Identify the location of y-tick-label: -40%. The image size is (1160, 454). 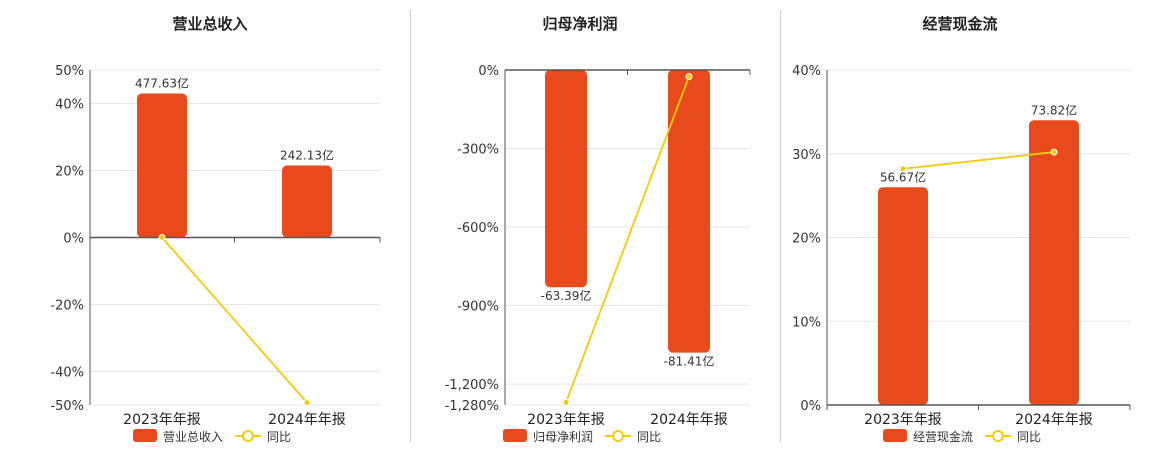
(67, 373).